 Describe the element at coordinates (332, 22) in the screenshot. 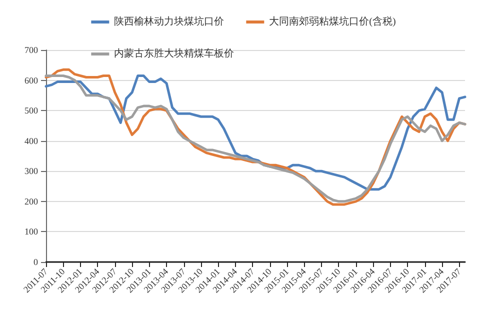

I see `legend-label: 大同南郊弱粘煤坑口价(含税)` at that location.